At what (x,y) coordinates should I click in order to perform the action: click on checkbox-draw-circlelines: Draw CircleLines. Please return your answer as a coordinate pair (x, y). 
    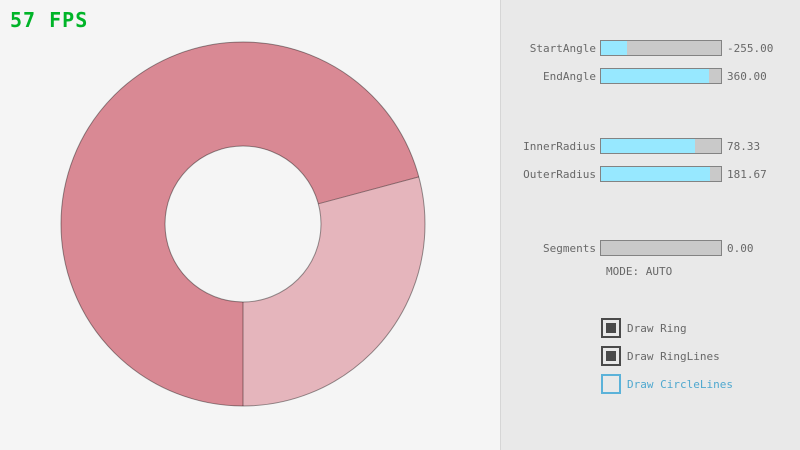
    Looking at the image, I should click on (700, 384).